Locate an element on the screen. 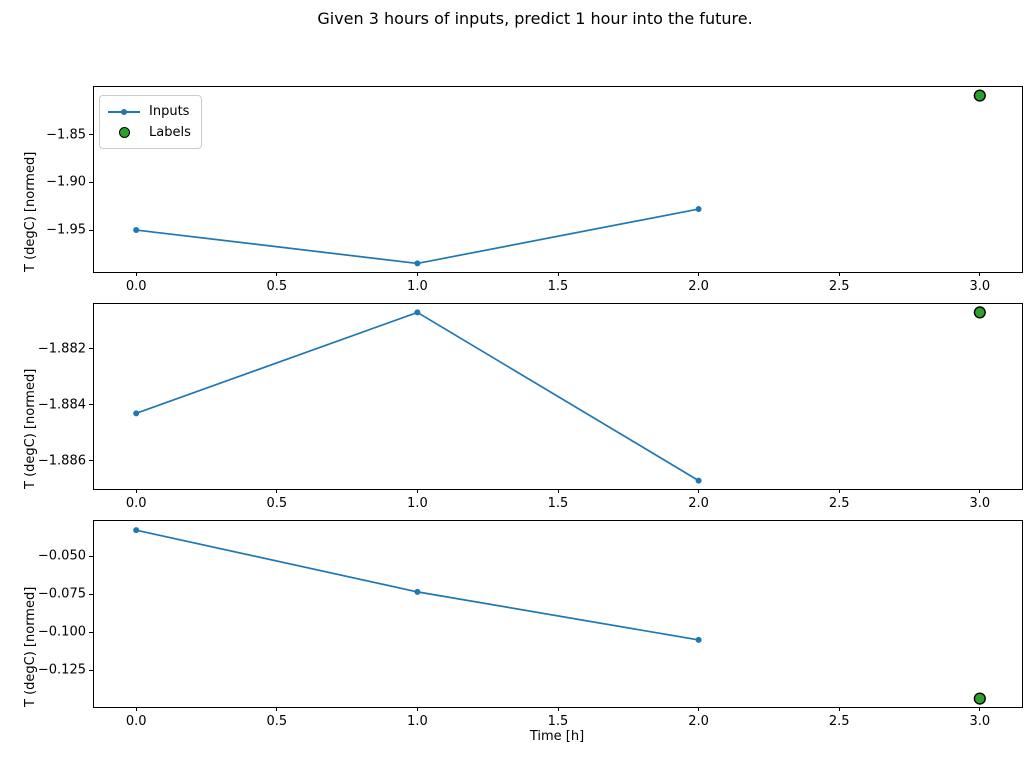 The height and width of the screenshot is (759, 1030). y-tick-label: −1.886 is located at coordinates (61, 461).